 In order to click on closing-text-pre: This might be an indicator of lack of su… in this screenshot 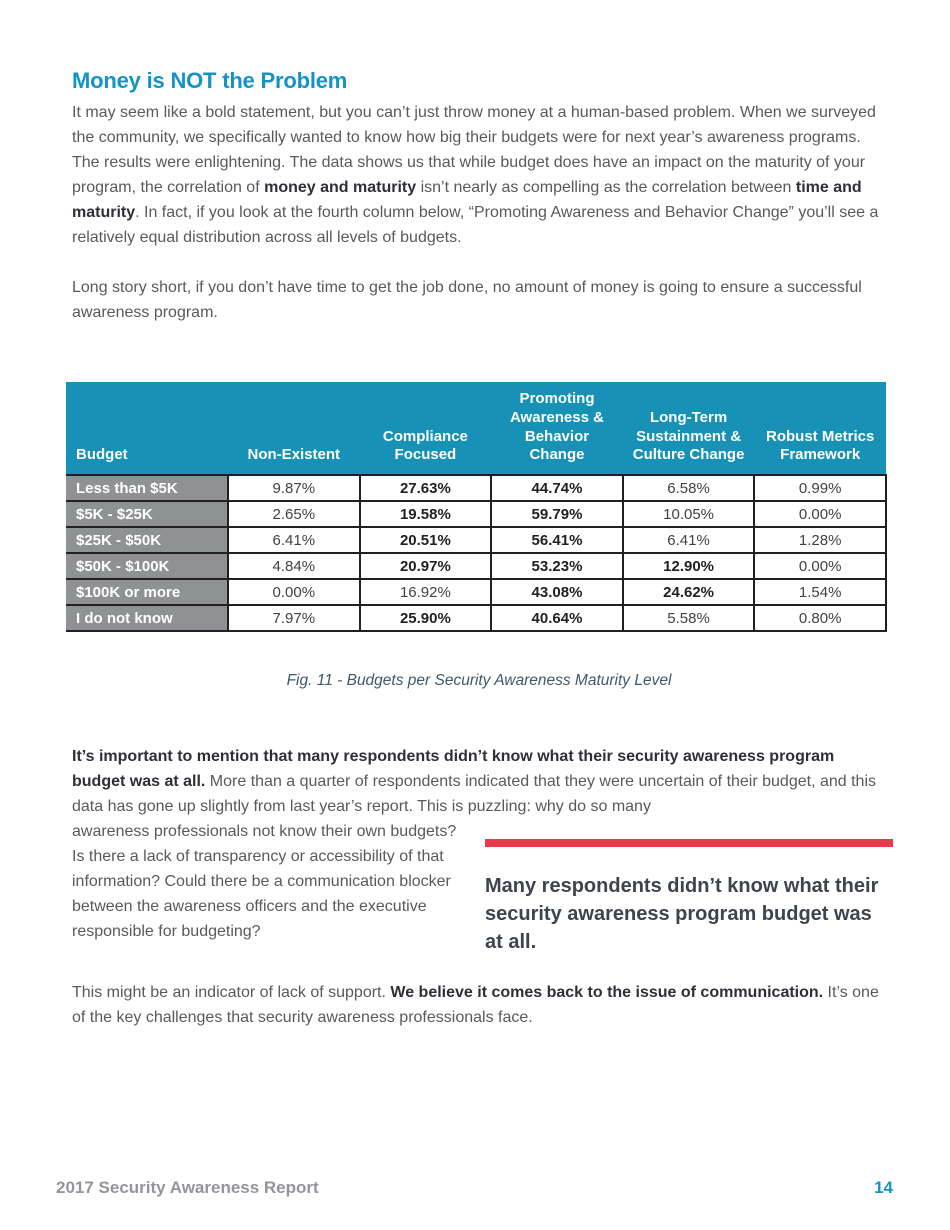, I will do `click(231, 992)`.